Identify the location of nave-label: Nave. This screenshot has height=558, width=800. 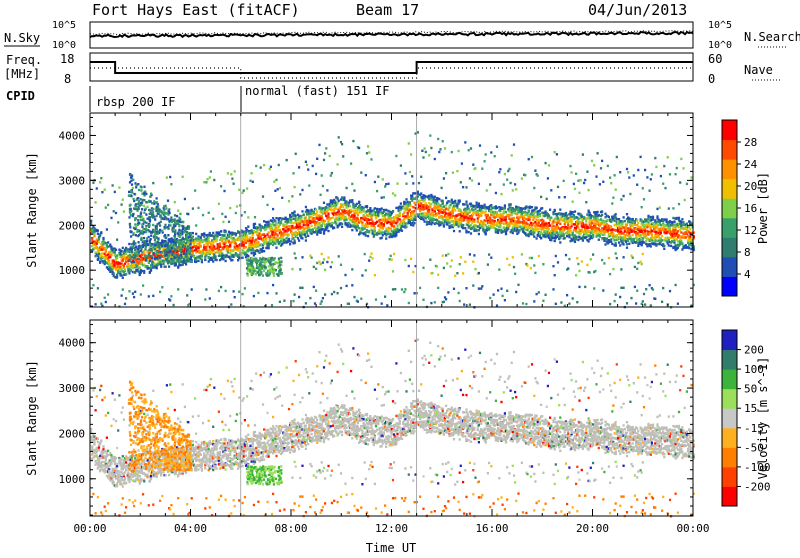
(758, 70).